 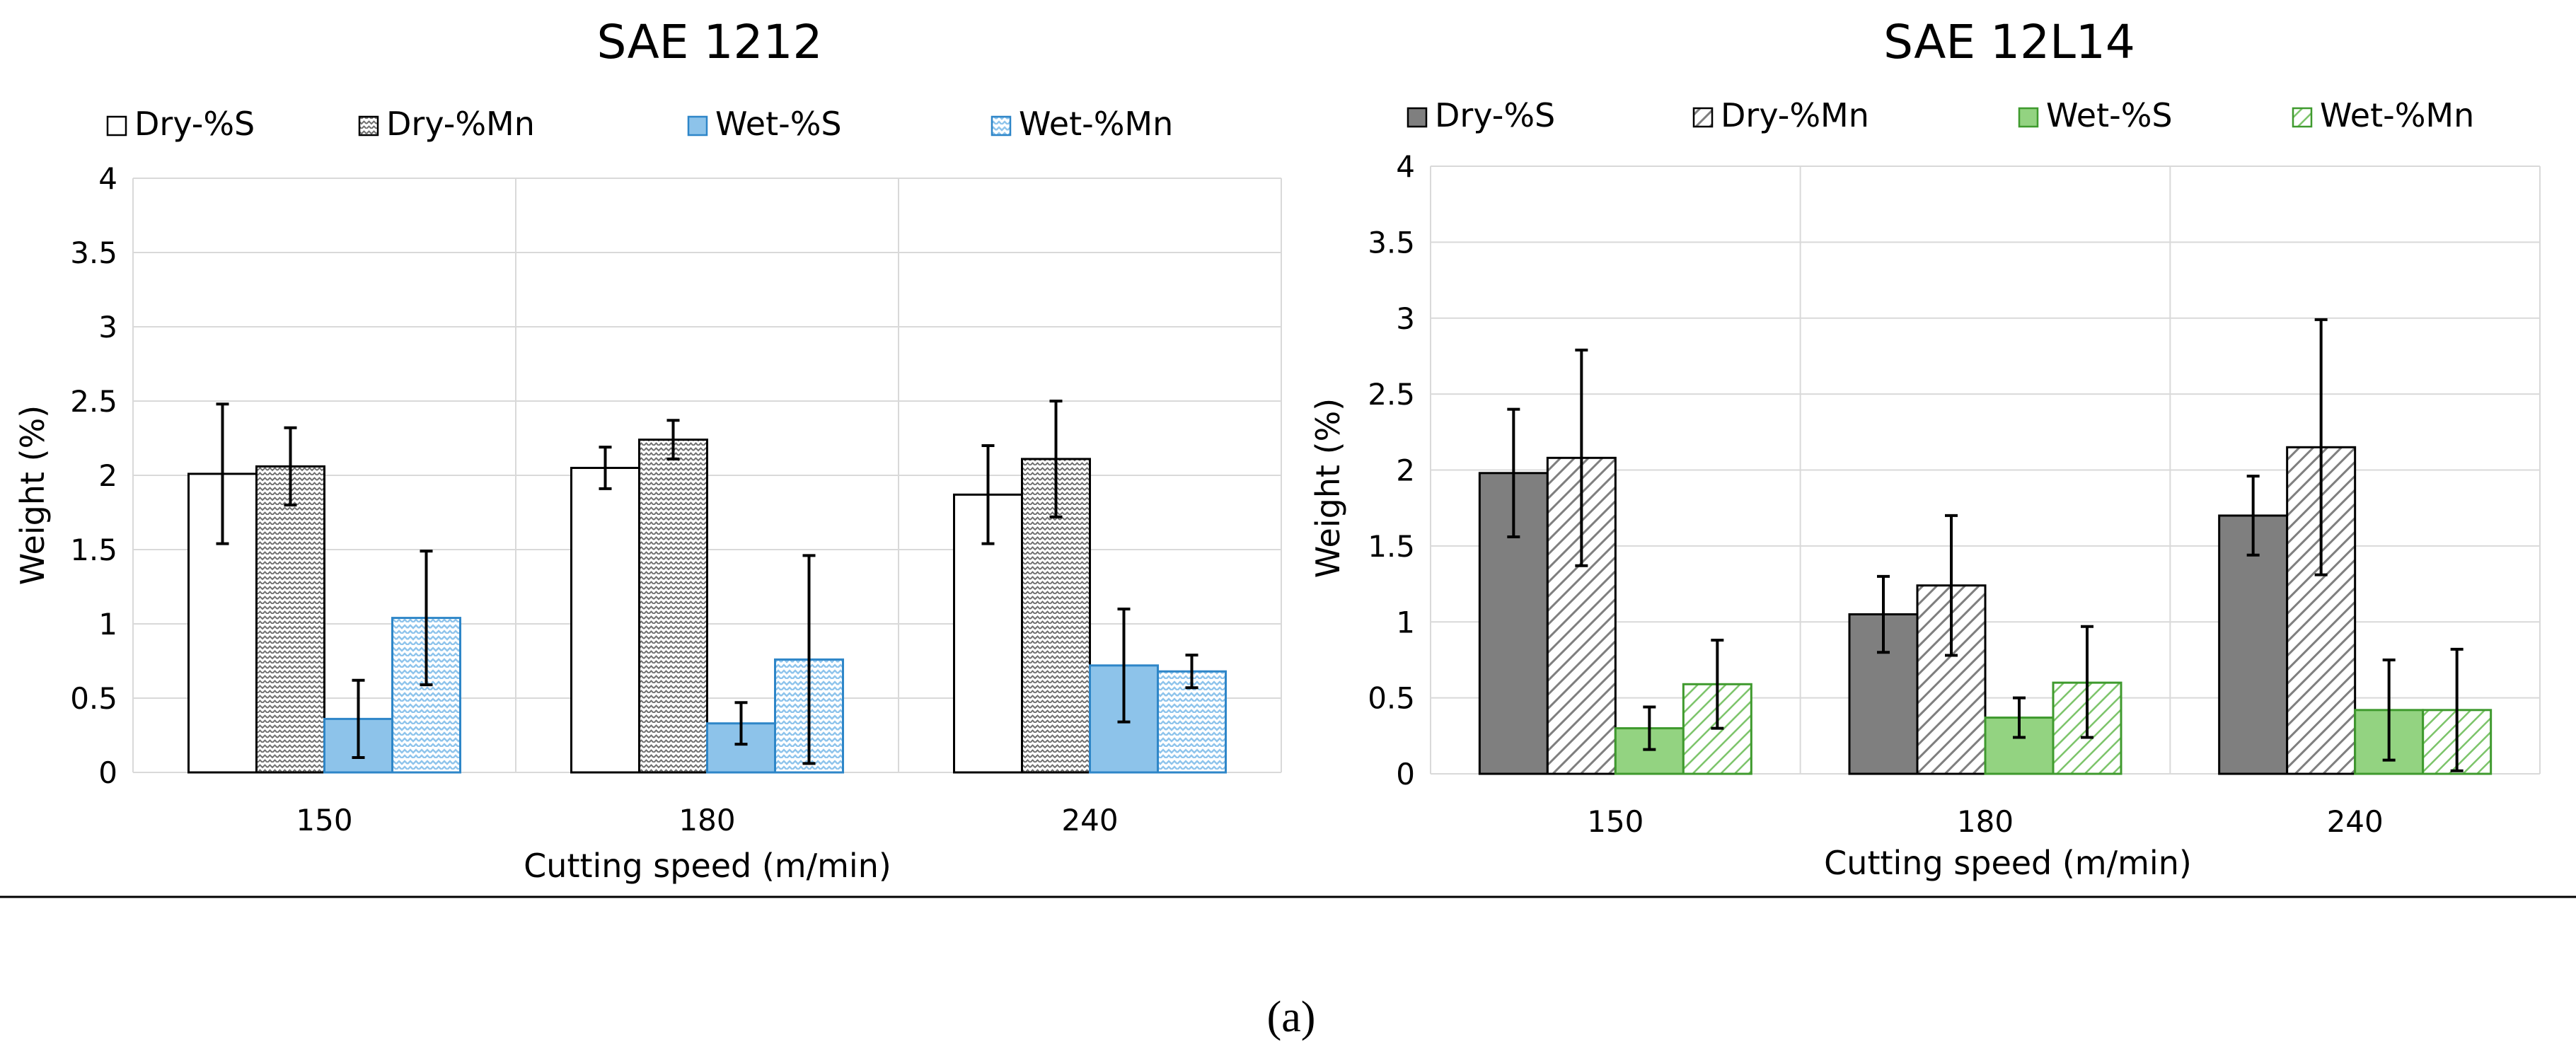 I want to click on error-bars, so click(x=707, y=582).